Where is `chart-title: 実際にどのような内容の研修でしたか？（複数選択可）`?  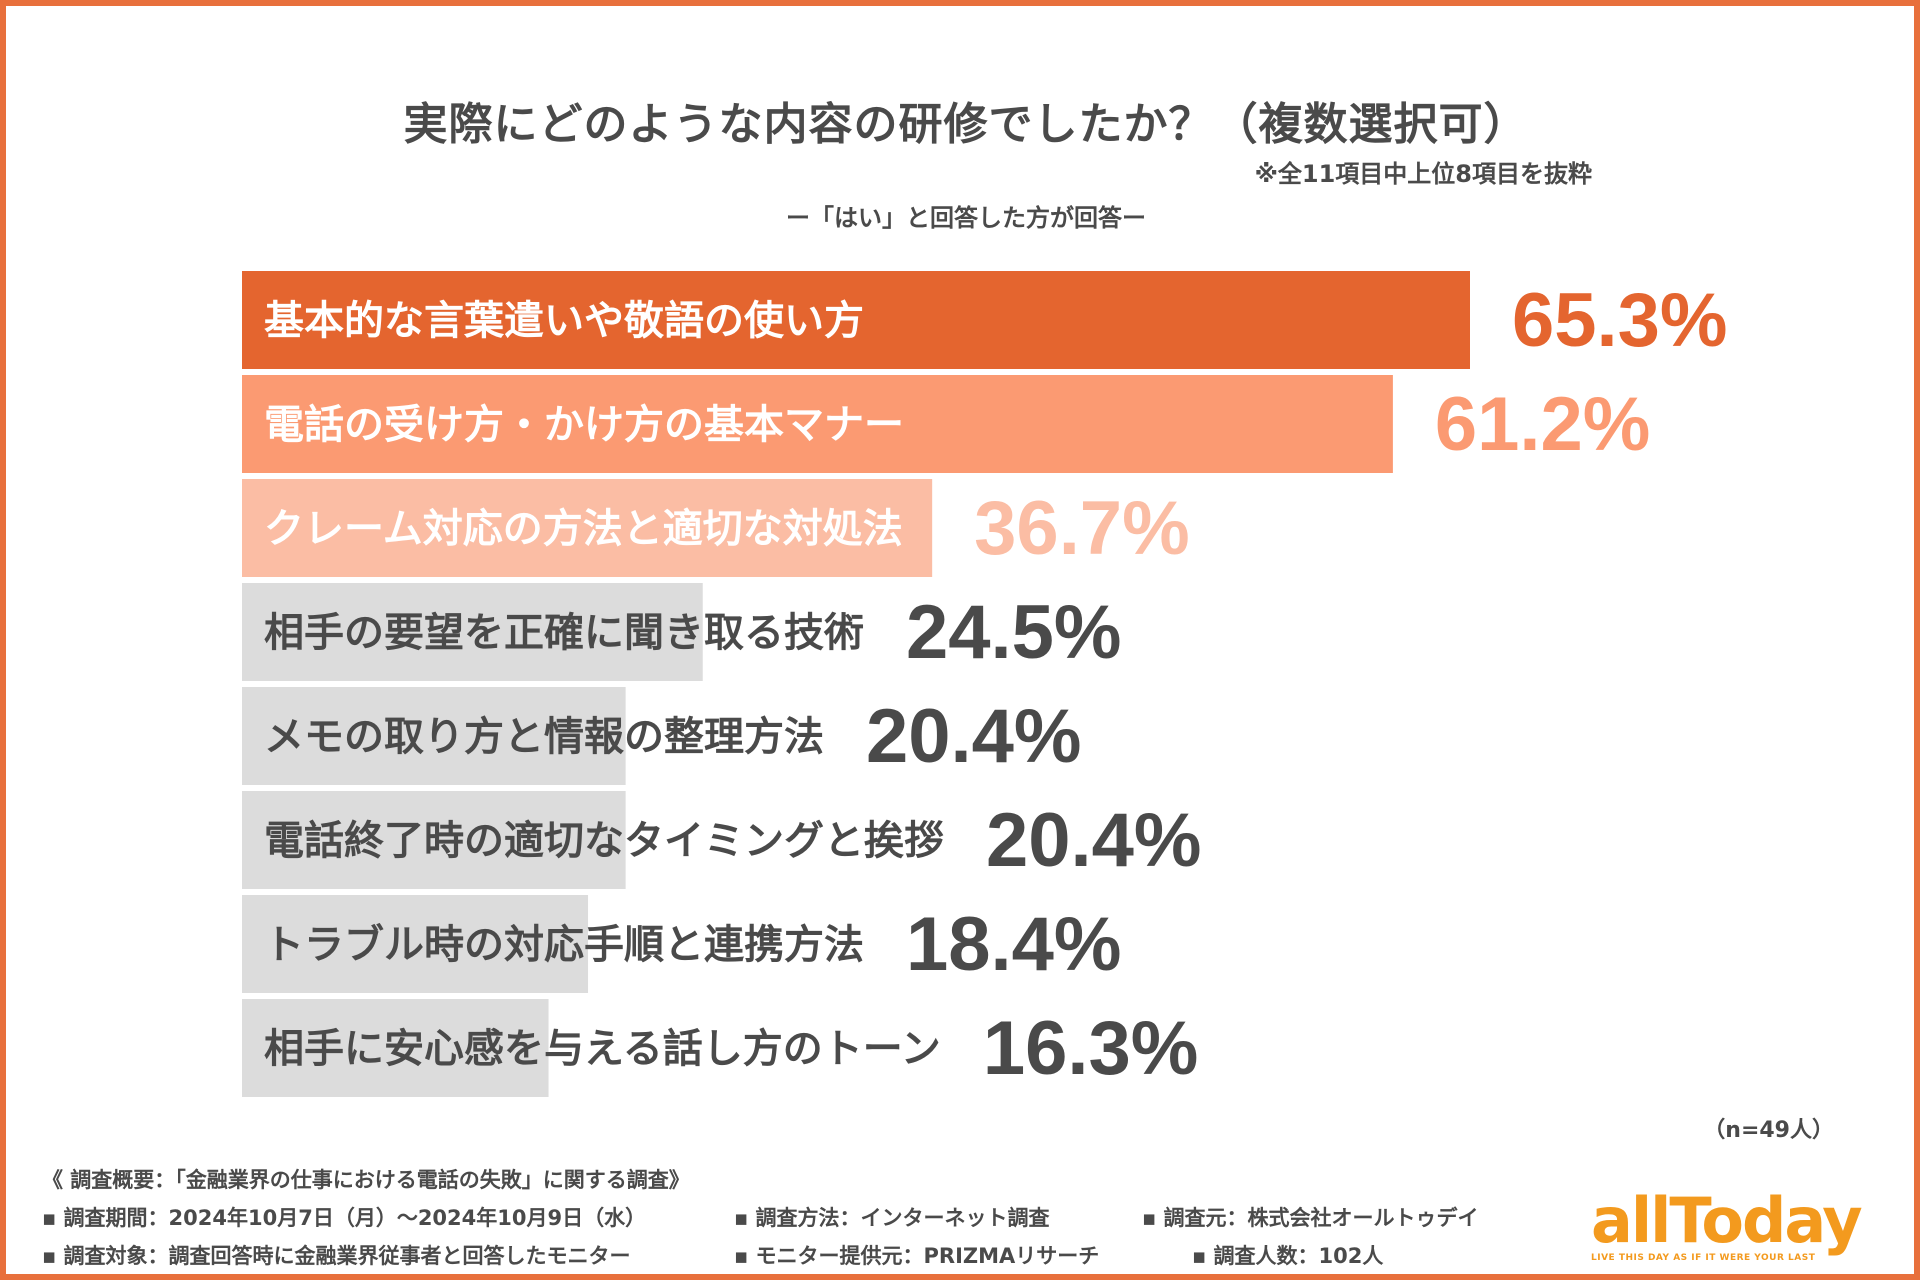
chart-title: 実際にどのような内容の研修でしたか？（複数選択可） is located at coordinates (966, 124).